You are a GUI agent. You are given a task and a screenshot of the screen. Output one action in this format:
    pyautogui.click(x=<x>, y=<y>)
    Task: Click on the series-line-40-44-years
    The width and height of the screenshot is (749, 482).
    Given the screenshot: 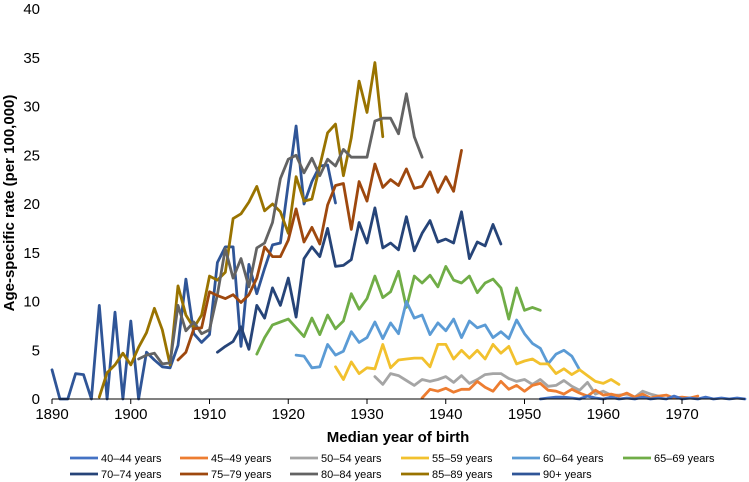 What is the action you would take?
    pyautogui.click(x=642, y=397)
    